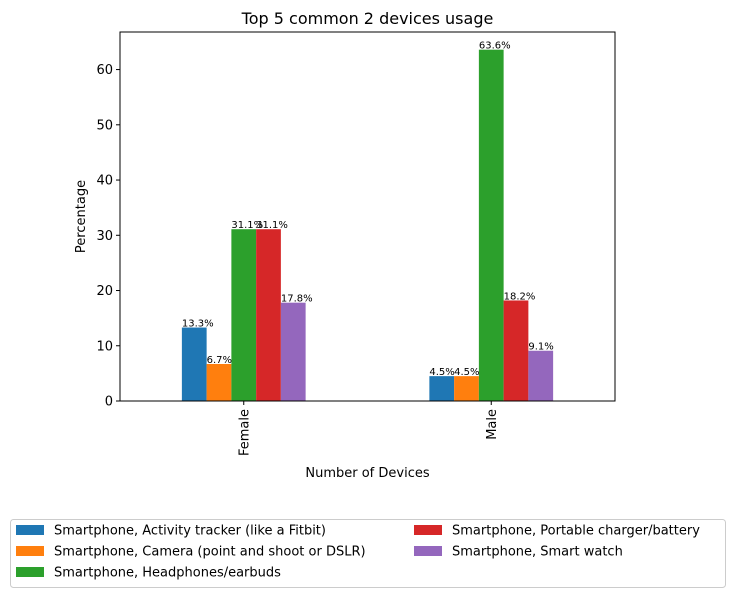  Describe the element at coordinates (104, 181) in the screenshot. I see `y-tick-label: 40` at that location.